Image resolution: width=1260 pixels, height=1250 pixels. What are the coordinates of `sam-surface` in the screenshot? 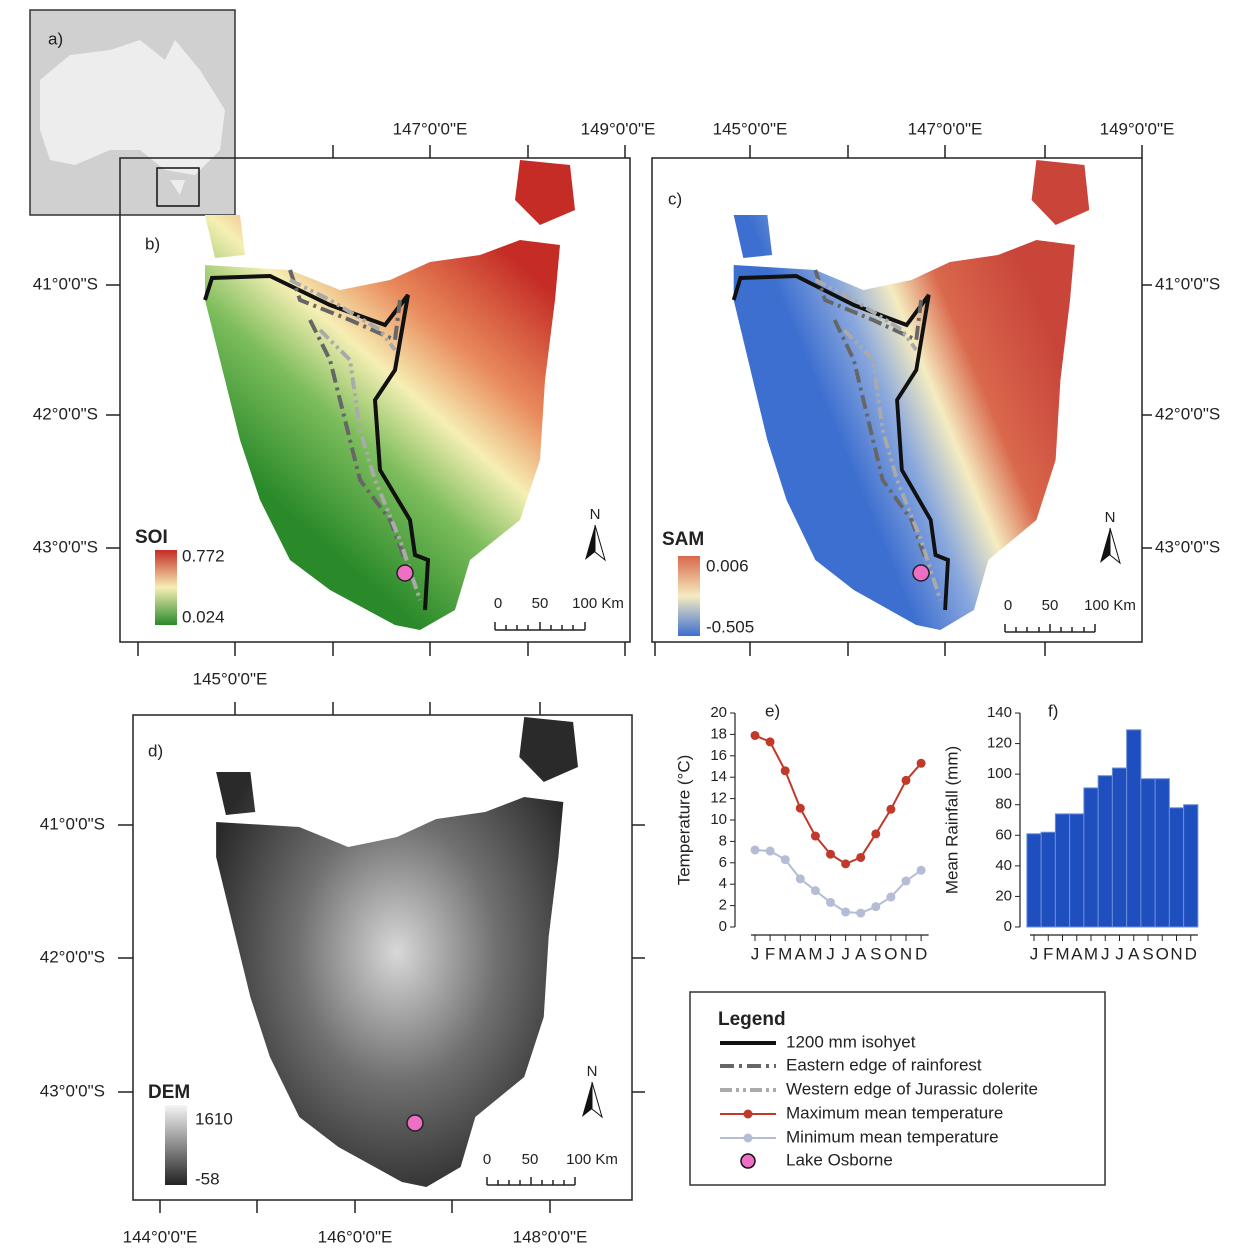 It's located at (911, 395).